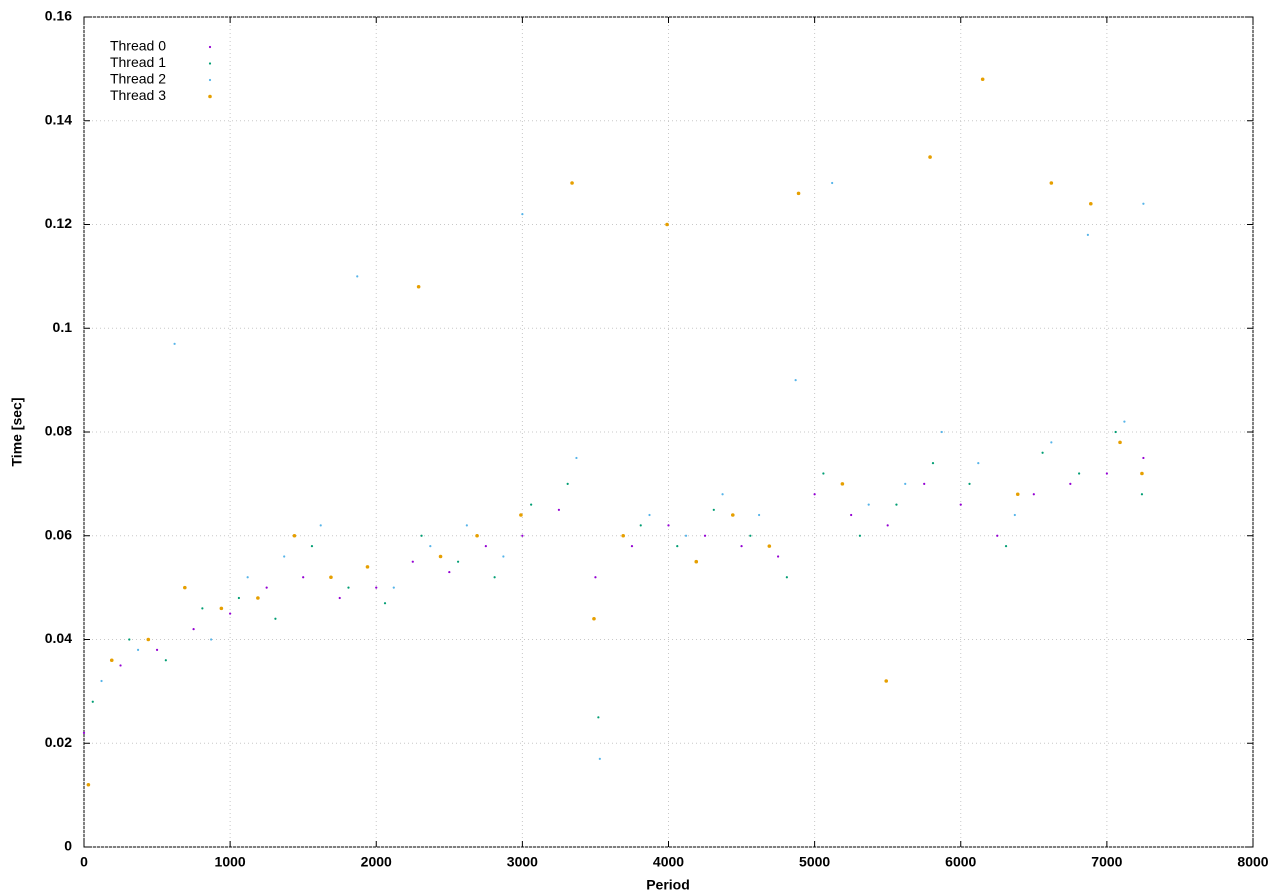 This screenshot has width=1280, height=896. Describe the element at coordinates (58, 534) in the screenshot. I see `y-tick-label: 0.06` at that location.